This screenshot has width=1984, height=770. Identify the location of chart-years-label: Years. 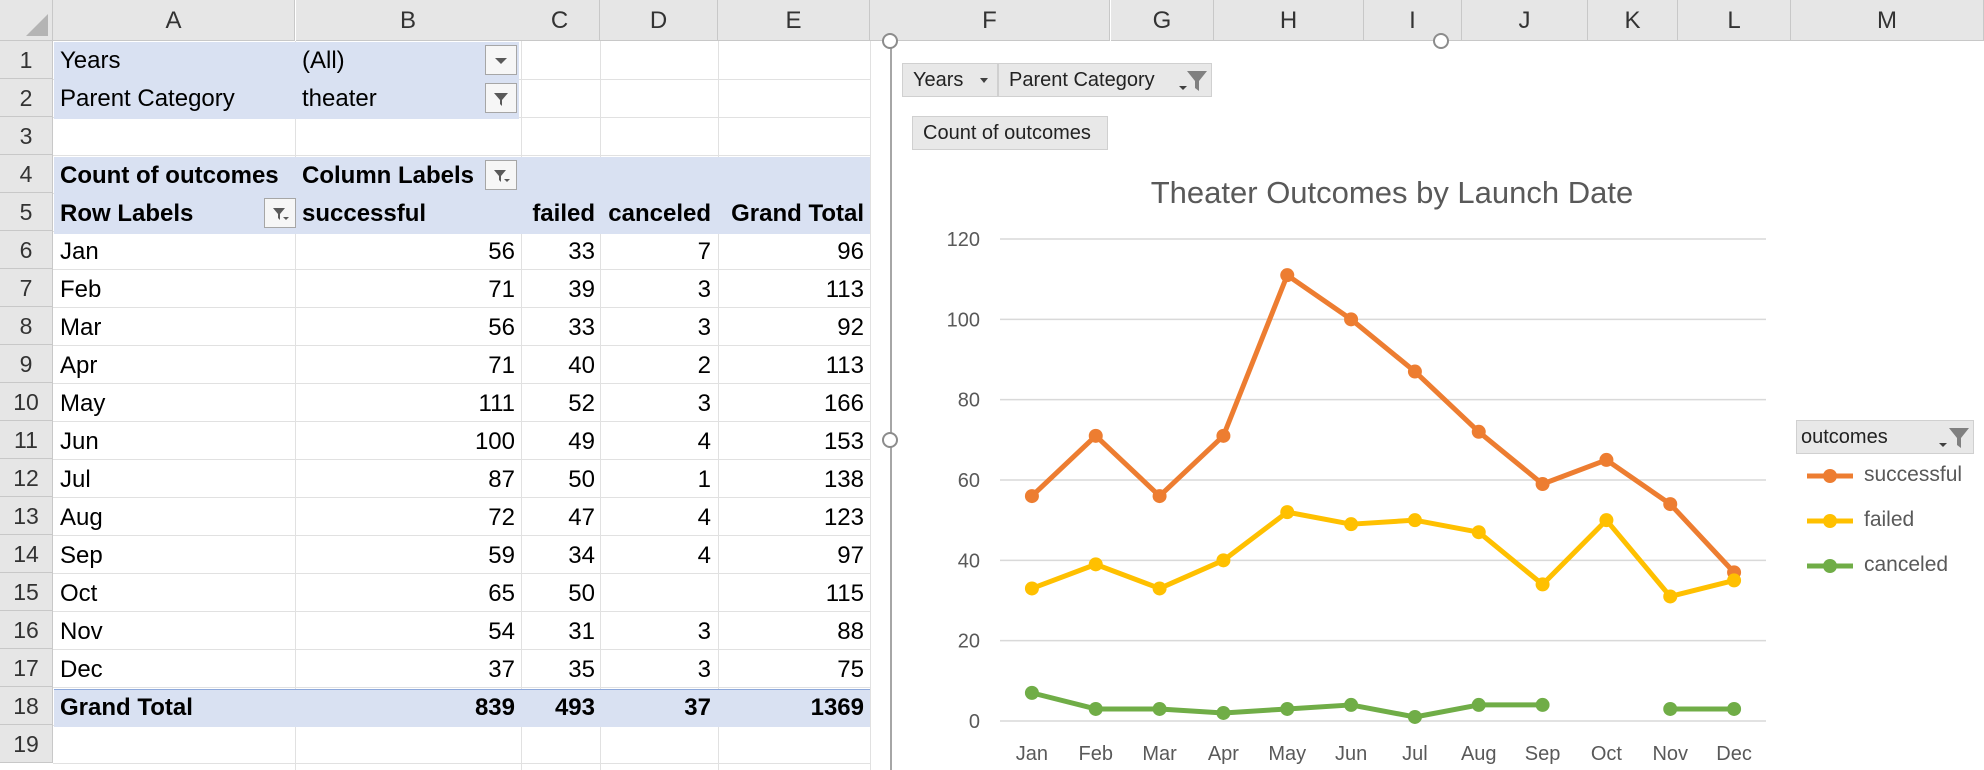
(938, 80).